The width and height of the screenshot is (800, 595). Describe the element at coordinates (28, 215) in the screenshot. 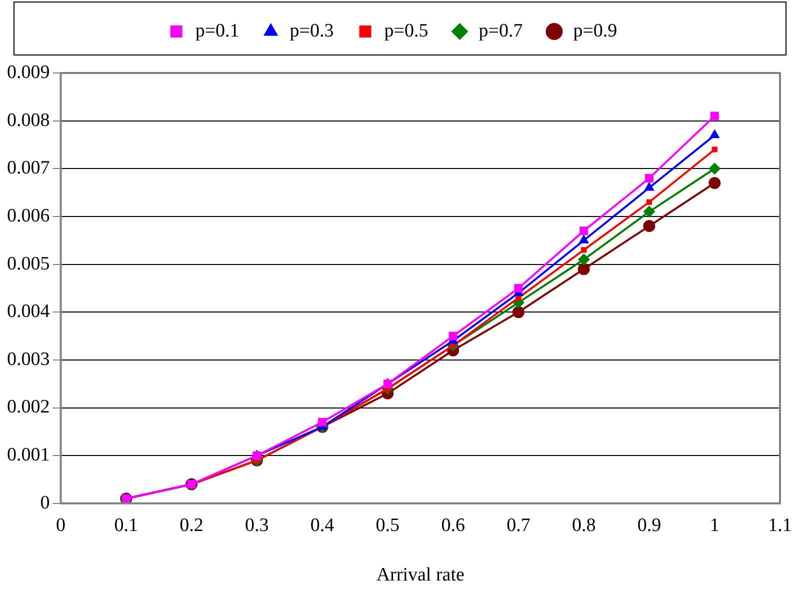

I see `y-tick-label: 0.006` at that location.